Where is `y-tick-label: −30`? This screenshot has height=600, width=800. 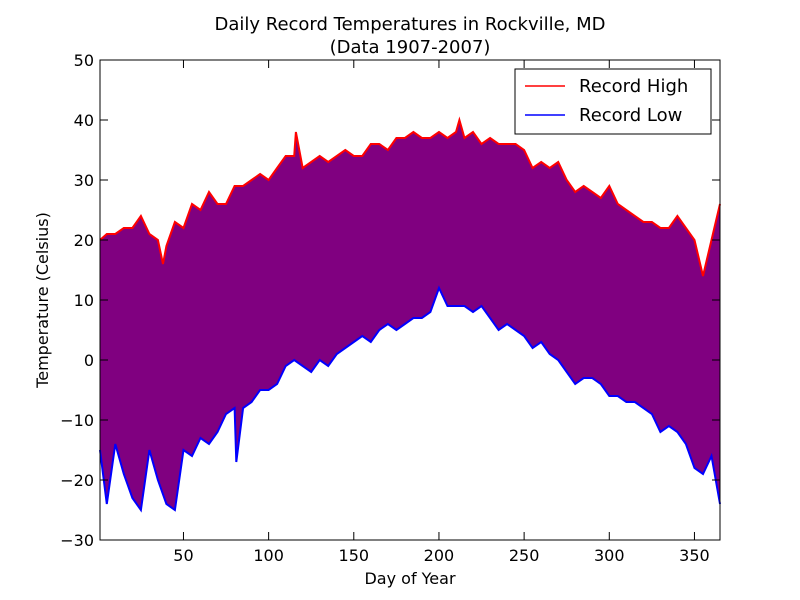
y-tick-label: −30 is located at coordinates (77, 540).